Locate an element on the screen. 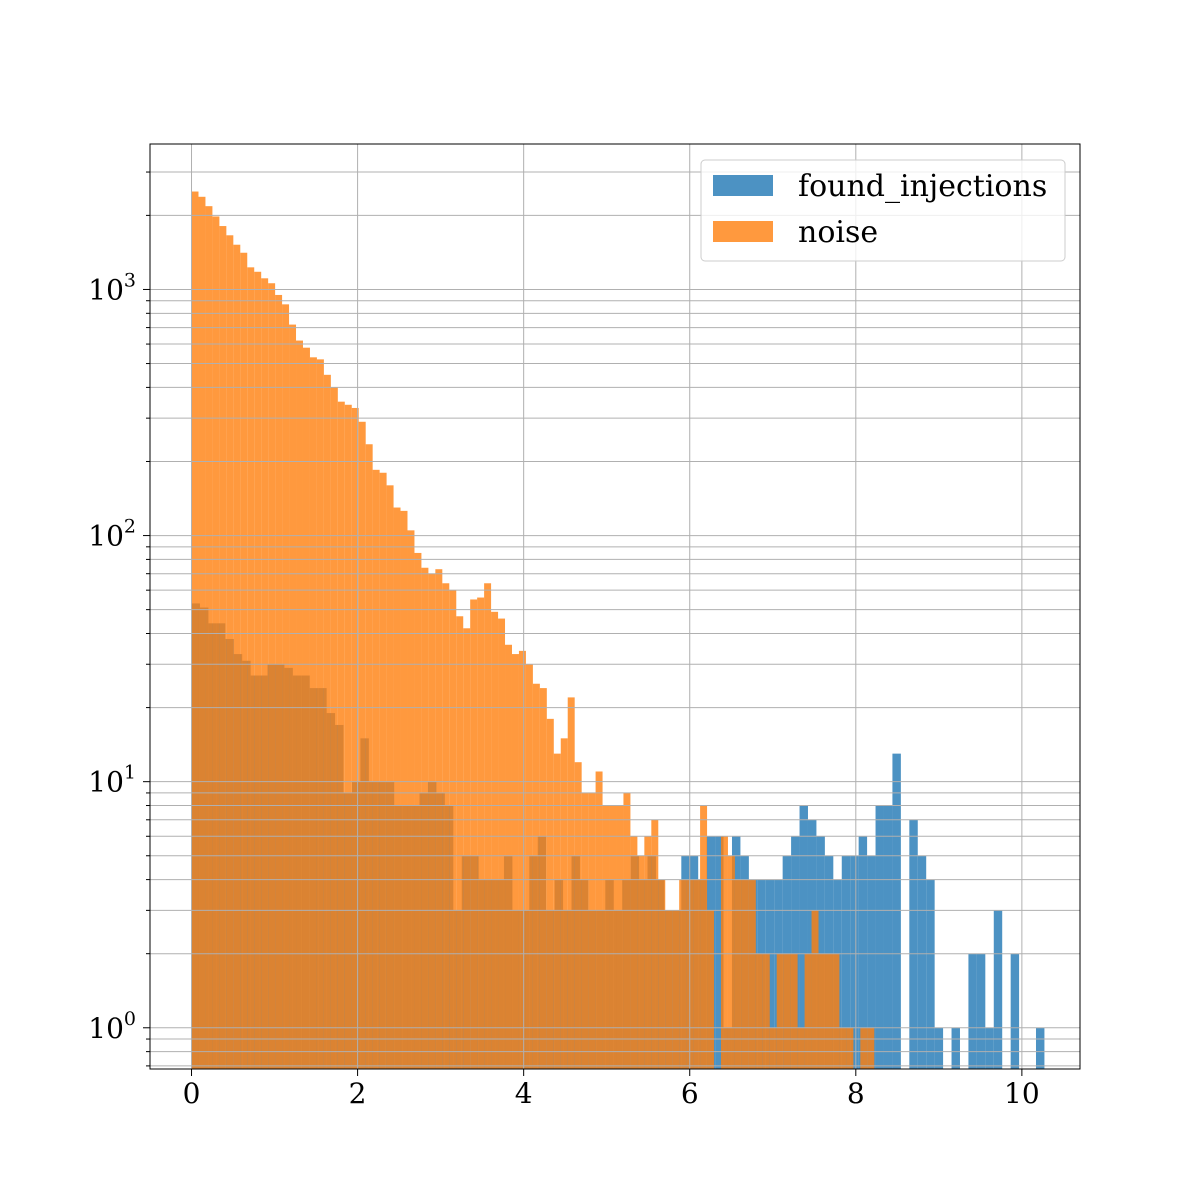  legend: found_injections noise is located at coordinates (883, 210).